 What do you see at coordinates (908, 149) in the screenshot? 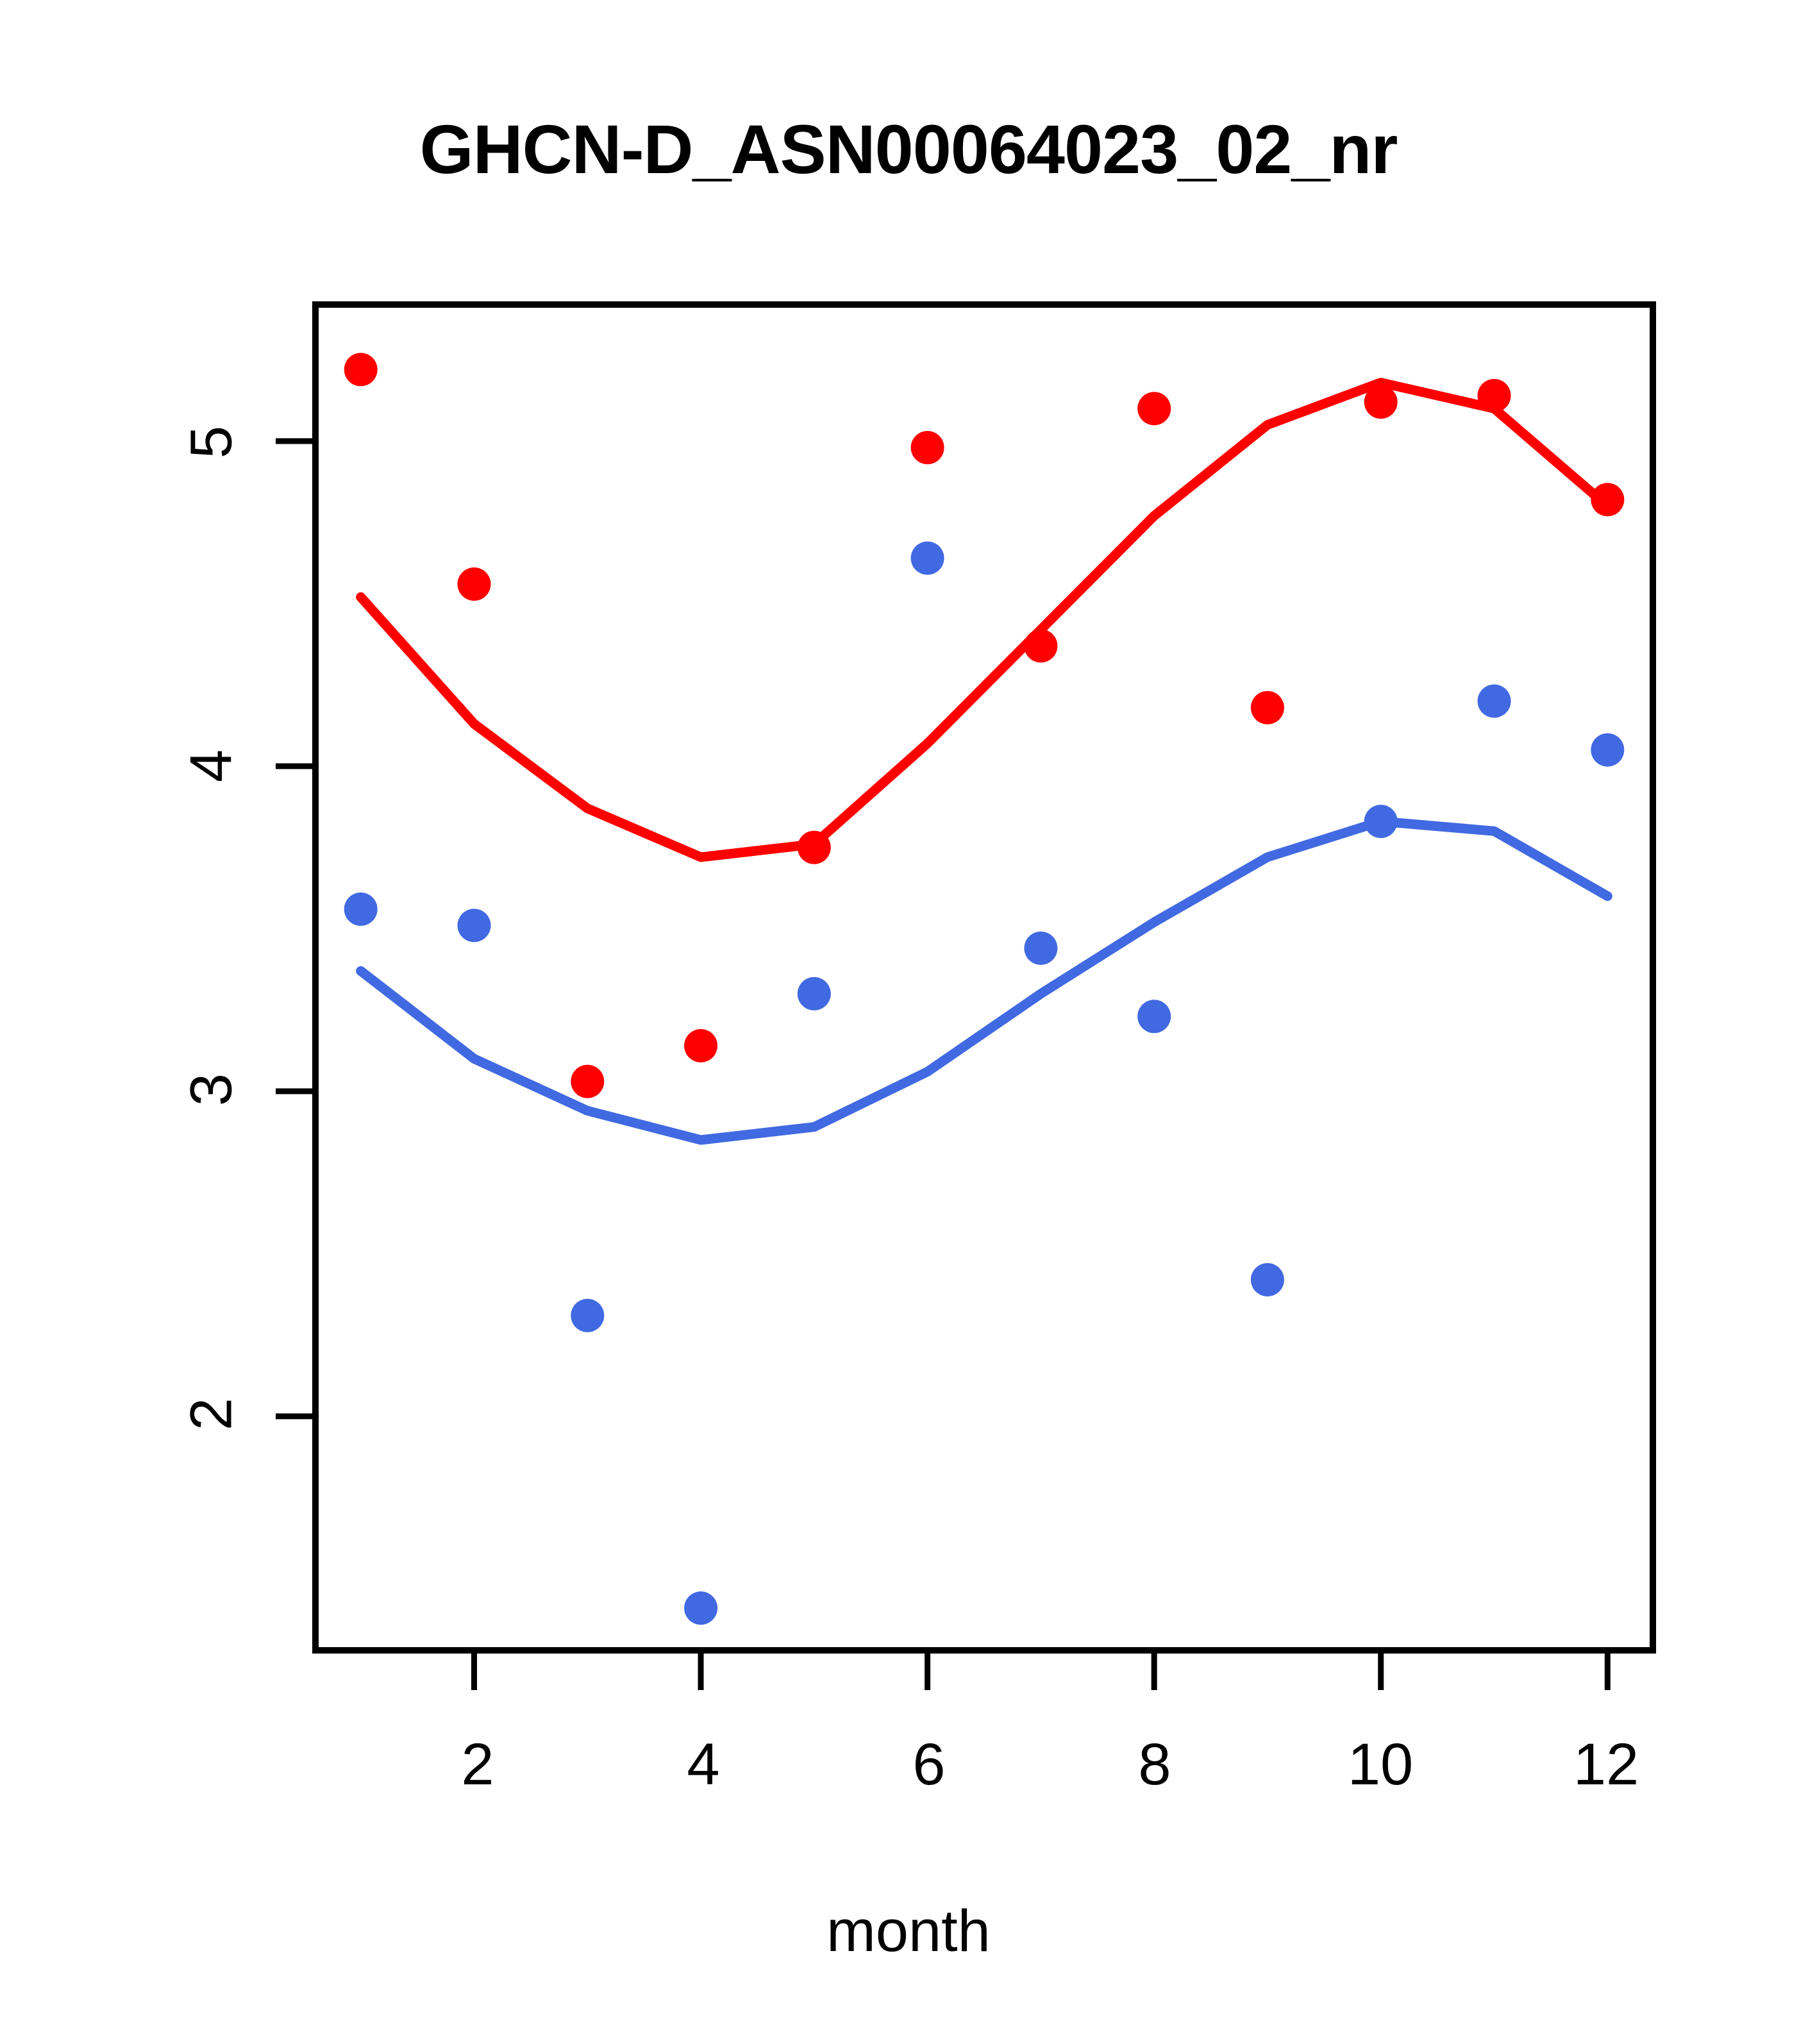
I see `page-title: GHCN-D_ASN00064023_02_nr` at bounding box center [908, 149].